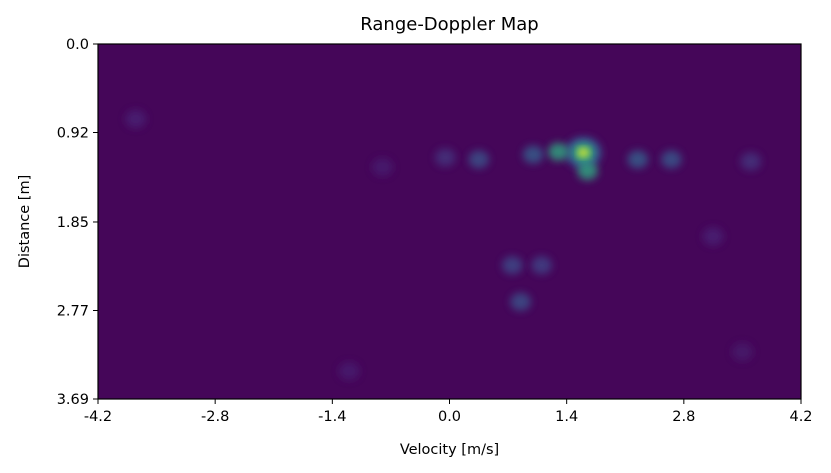 Image resolution: width=831 pixels, height=473 pixels. Describe the element at coordinates (566, 417) in the screenshot. I see `x-tick-label: 1.4` at that location.